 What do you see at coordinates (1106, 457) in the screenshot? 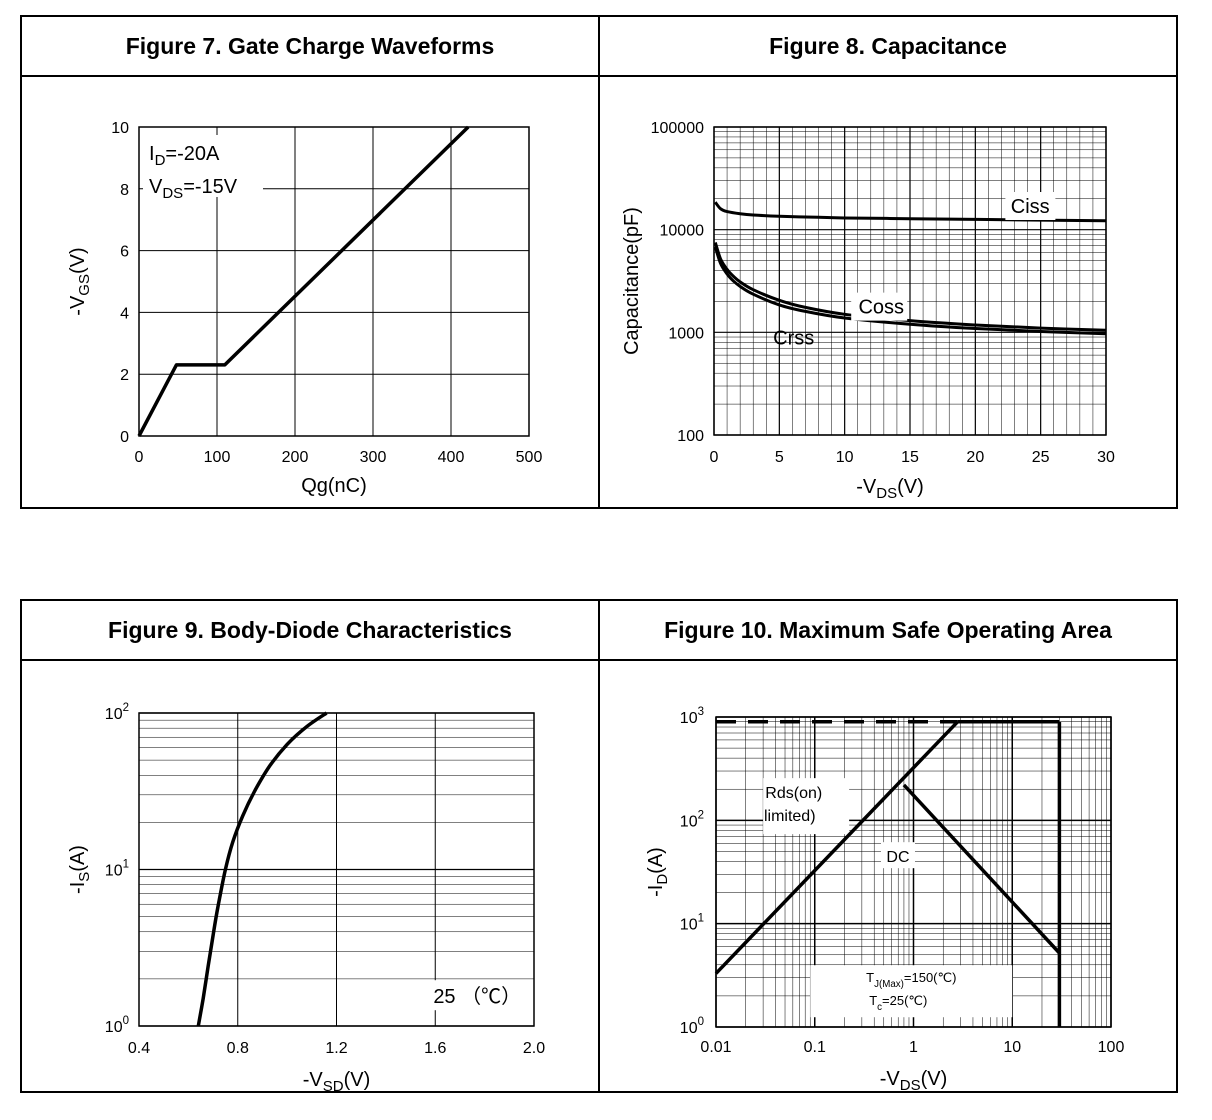
I see `fig8-xtick-label: 30` at bounding box center [1106, 457].